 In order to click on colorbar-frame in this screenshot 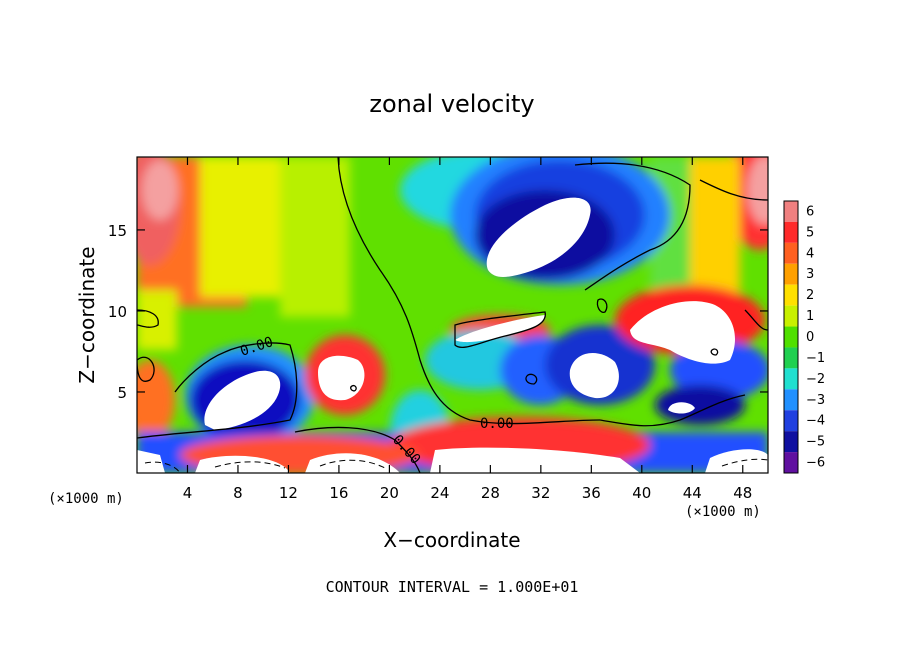, I will do `click(791, 337)`.